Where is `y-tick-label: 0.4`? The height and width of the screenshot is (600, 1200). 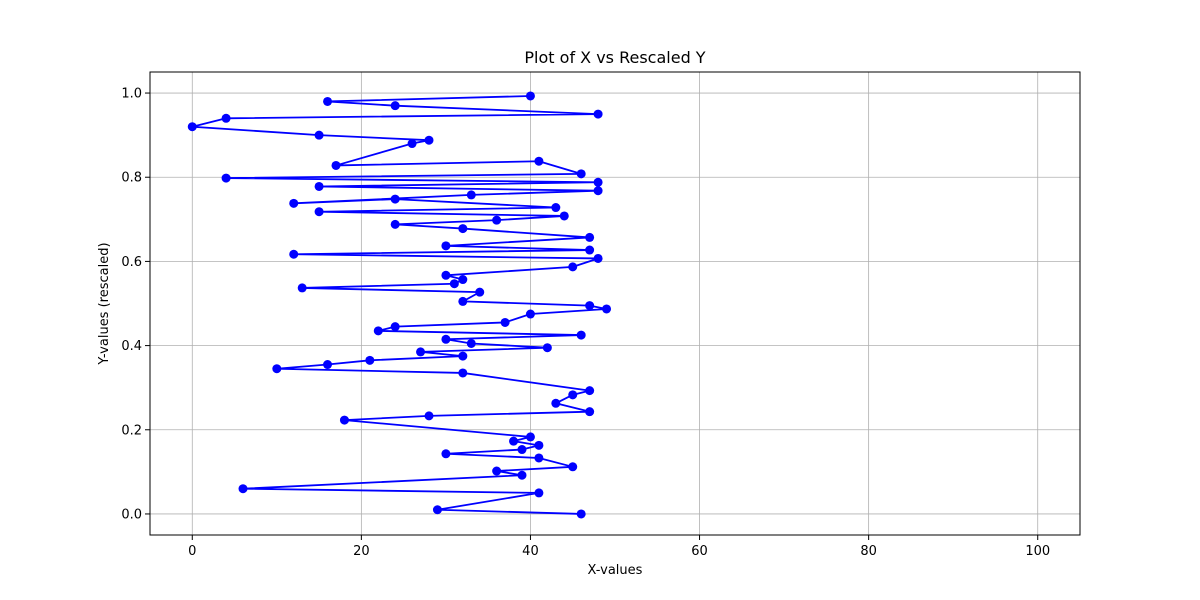
y-tick-label: 0.4 is located at coordinates (131, 346).